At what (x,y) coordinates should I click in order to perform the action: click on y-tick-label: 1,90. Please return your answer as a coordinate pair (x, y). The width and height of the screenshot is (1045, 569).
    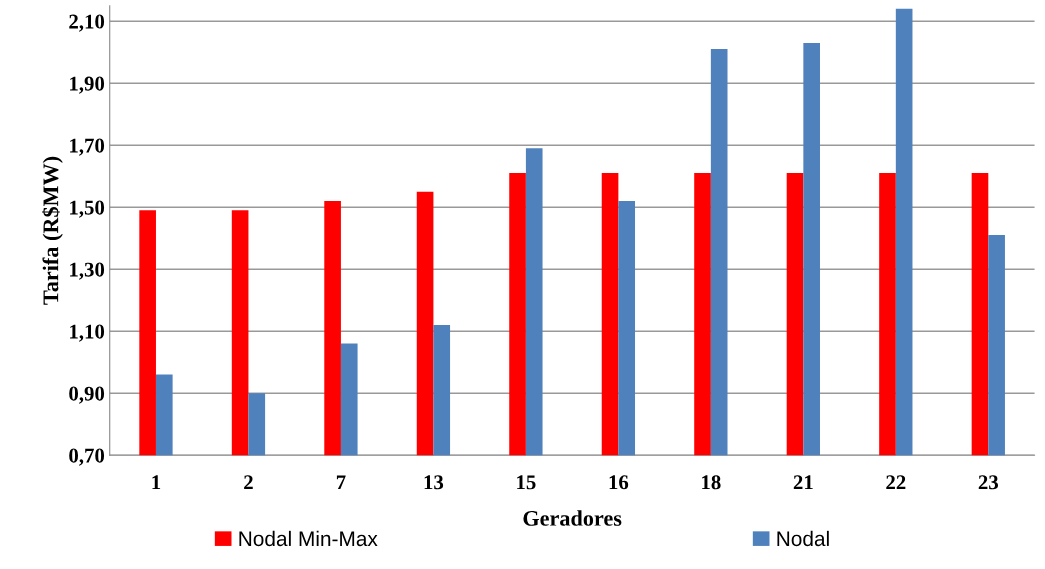
    Looking at the image, I should click on (87, 85).